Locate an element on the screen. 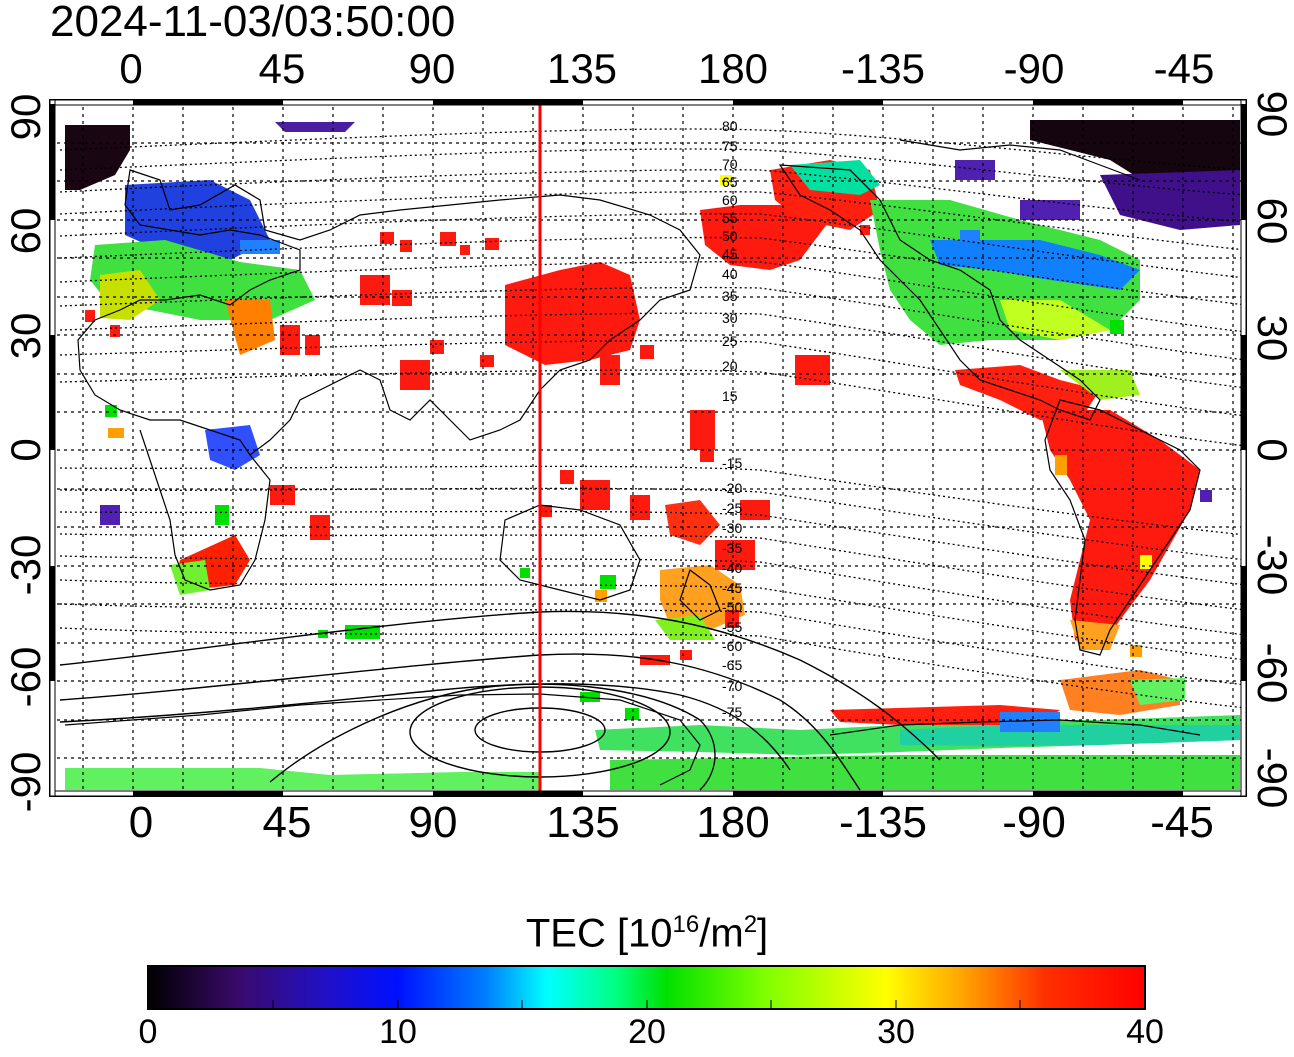 This screenshot has height=1057, width=1294. colorbar-title: TEC [1016/m2] is located at coordinates (647, 933).